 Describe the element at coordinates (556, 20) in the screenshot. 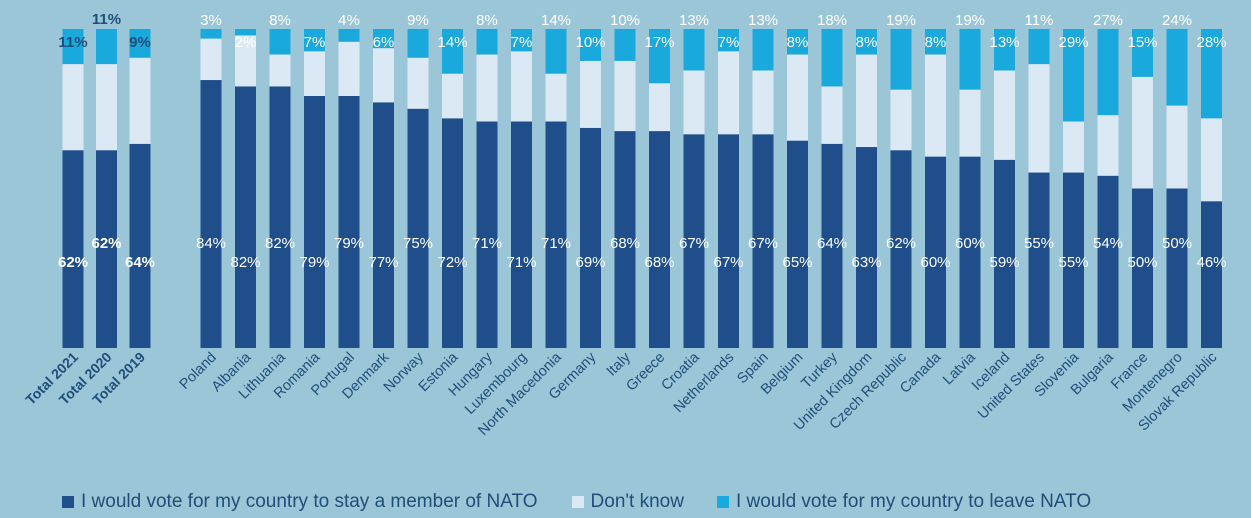

I see `data-label-leave: 14%` at that location.